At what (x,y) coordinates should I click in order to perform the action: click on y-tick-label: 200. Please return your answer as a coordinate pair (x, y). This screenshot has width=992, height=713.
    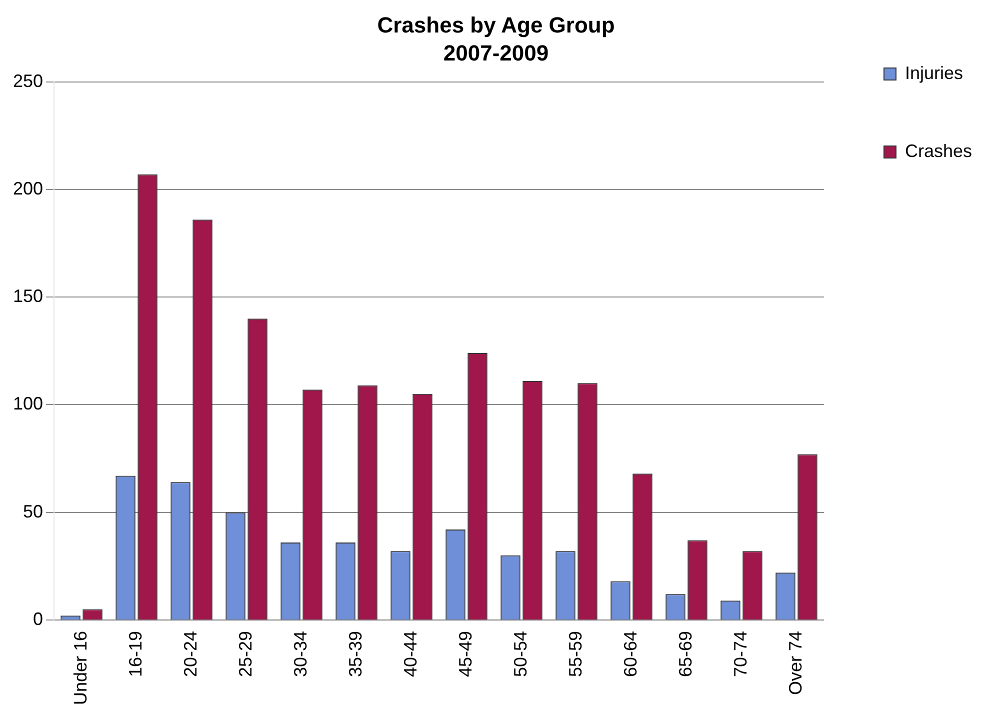
    Looking at the image, I should click on (28, 188).